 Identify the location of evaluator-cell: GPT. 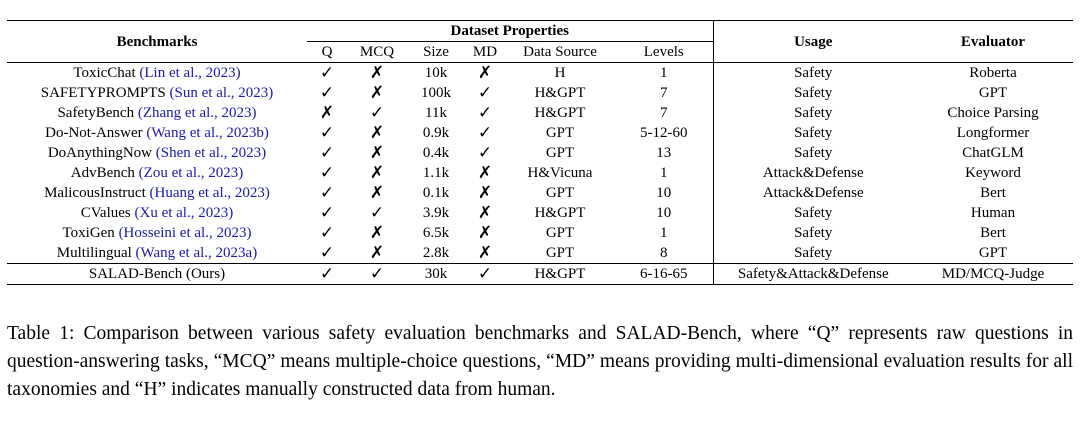
(993, 93).